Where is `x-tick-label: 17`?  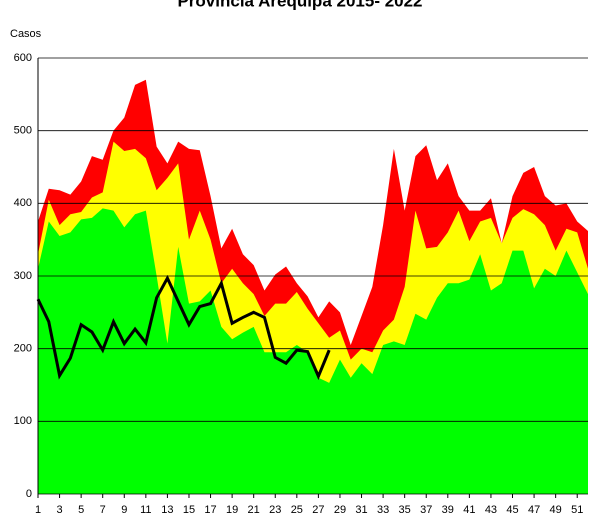
x-tick-label: 17 is located at coordinates (210, 510).